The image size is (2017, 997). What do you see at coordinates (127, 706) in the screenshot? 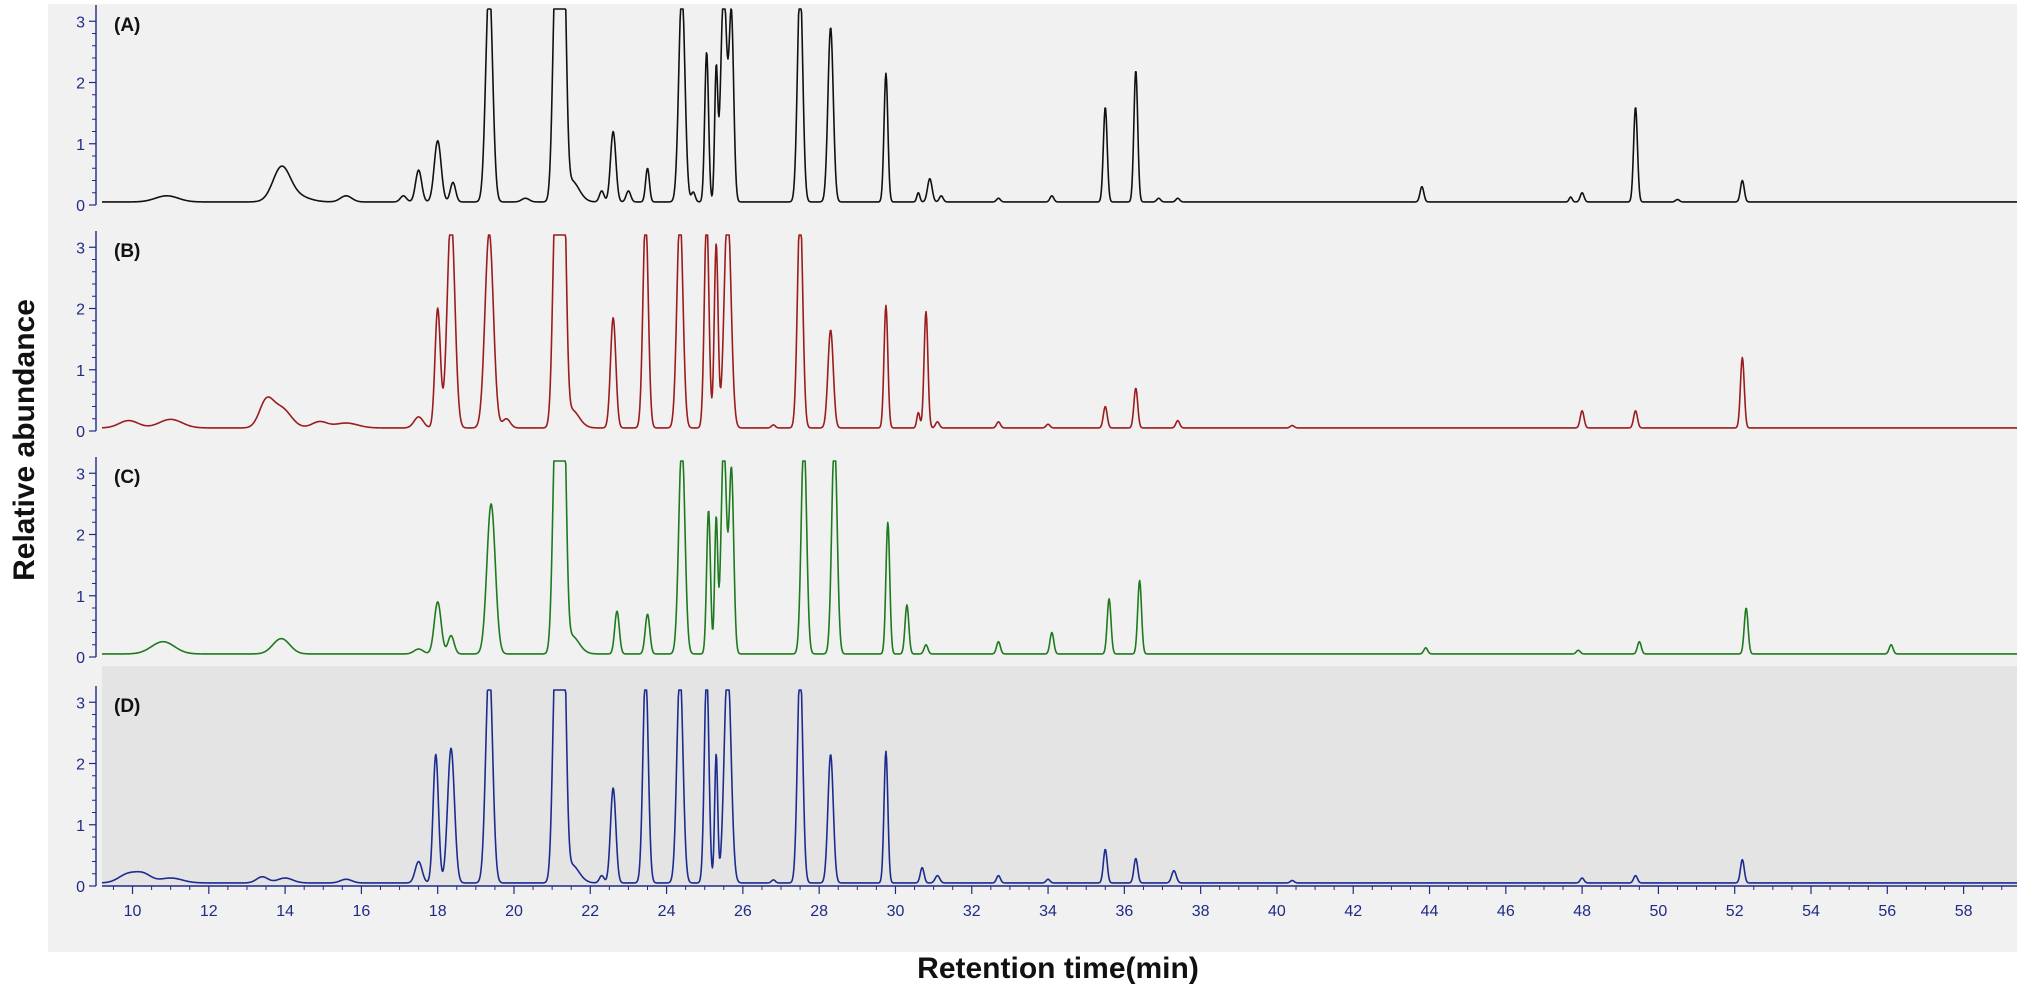
I see `panel-label: (D)` at bounding box center [127, 706].